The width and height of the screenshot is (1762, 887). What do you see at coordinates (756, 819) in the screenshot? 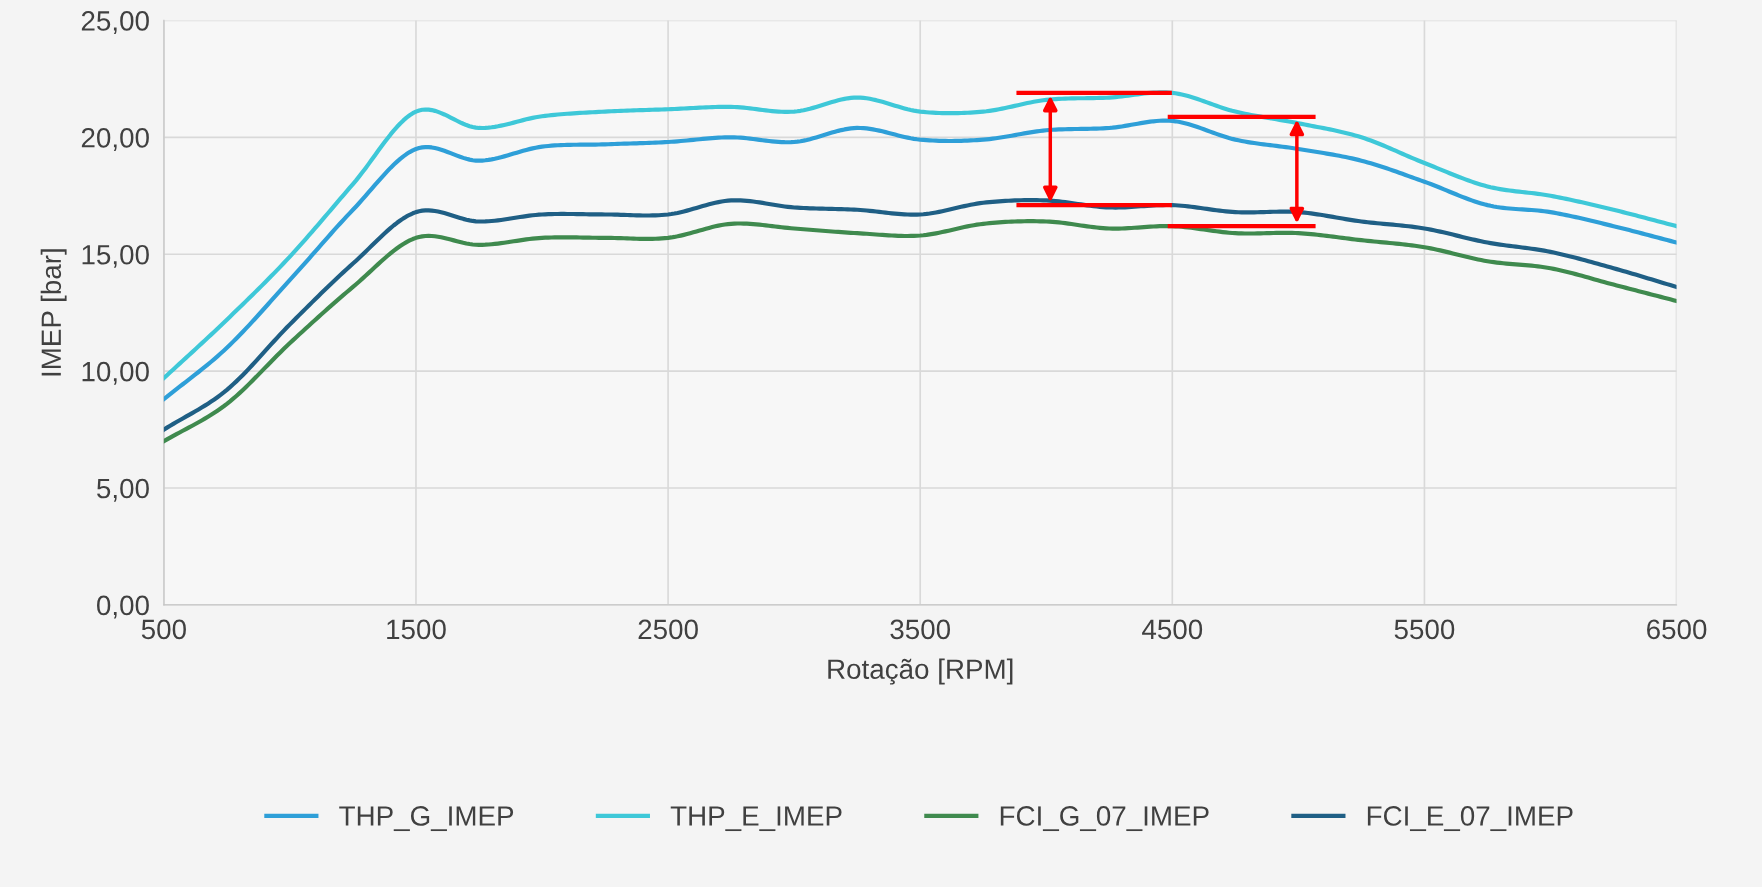
I see `legend-label: THP_E_IMEP` at bounding box center [756, 819].